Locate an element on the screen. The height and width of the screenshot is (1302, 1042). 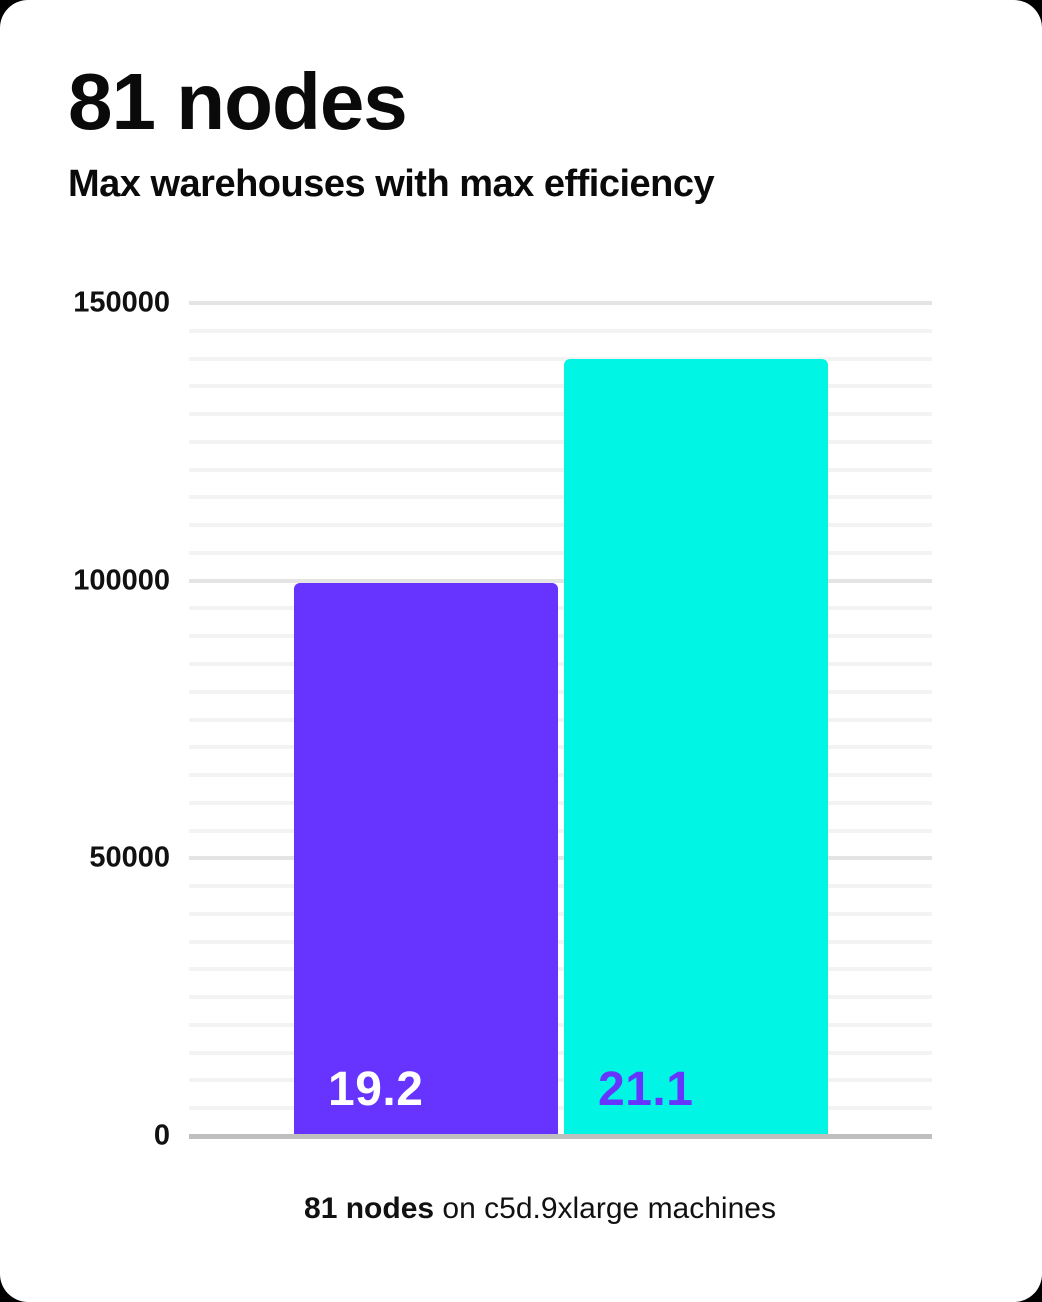
y-tick-label: 150000 is located at coordinates (121, 302).